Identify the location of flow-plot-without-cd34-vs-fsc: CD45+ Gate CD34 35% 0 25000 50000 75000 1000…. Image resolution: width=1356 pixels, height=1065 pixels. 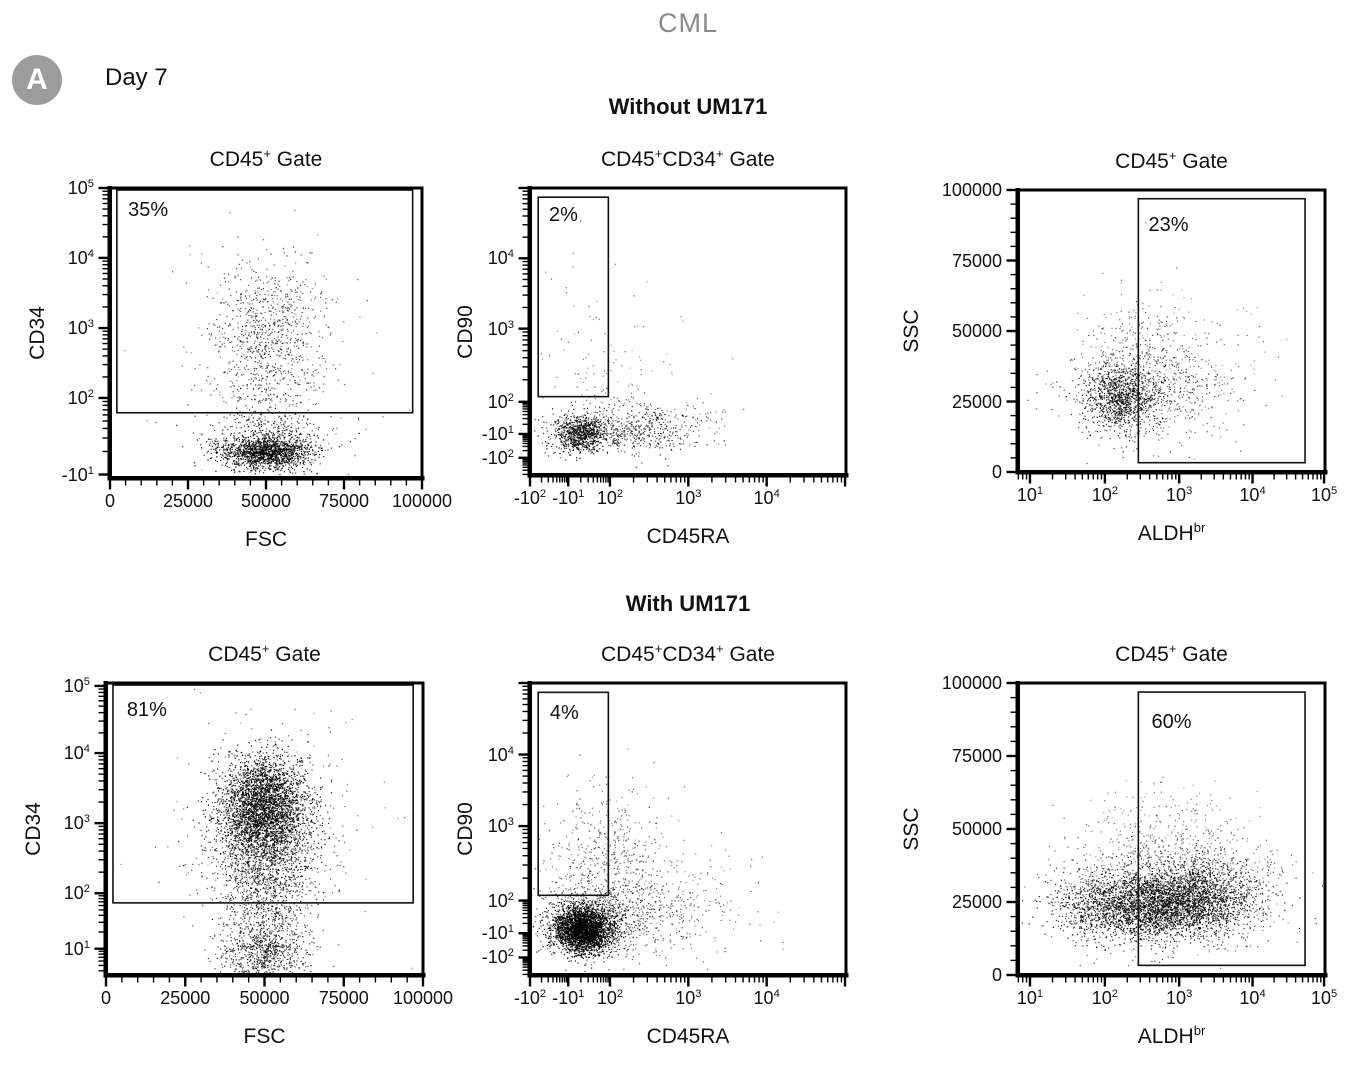
(239, 349).